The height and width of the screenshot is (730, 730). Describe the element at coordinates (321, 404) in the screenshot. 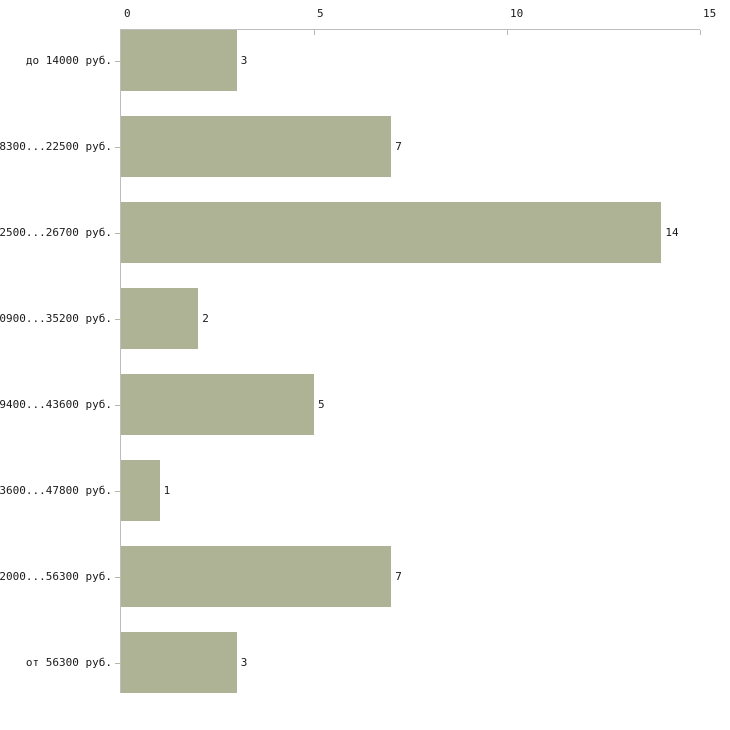

I see `bar-value-label: 5` at that location.